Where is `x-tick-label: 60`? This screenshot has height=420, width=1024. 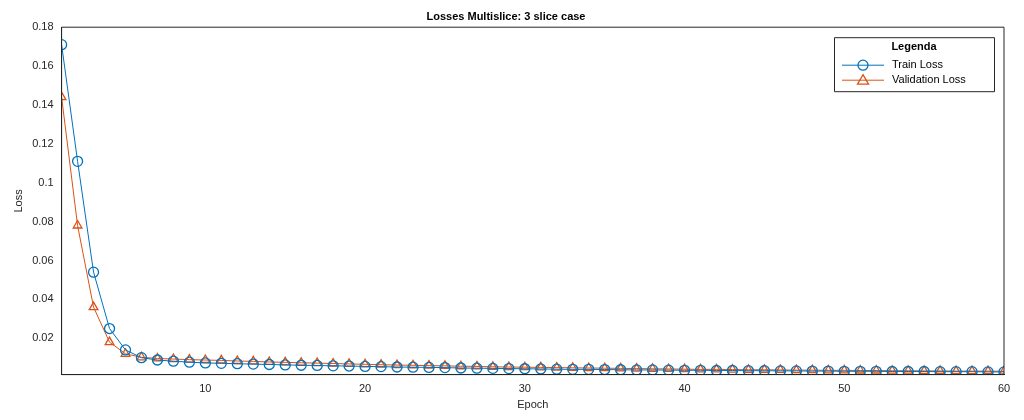 x-tick-label: 60 is located at coordinates (1004, 388).